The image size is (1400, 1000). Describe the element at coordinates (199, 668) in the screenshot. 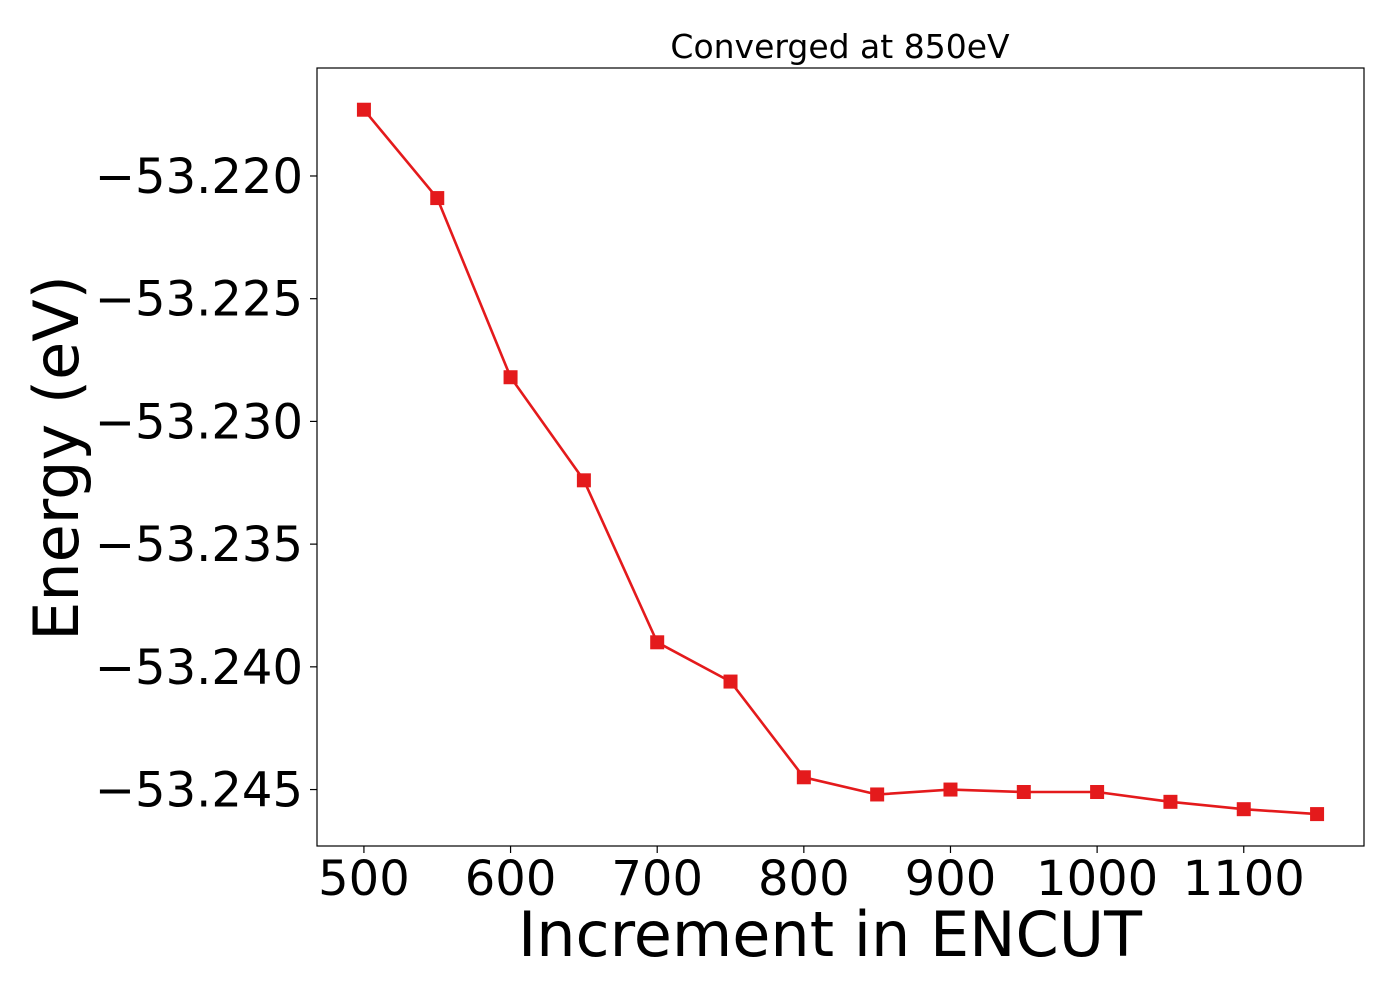

I see `y-tick-label: −53.240` at that location.